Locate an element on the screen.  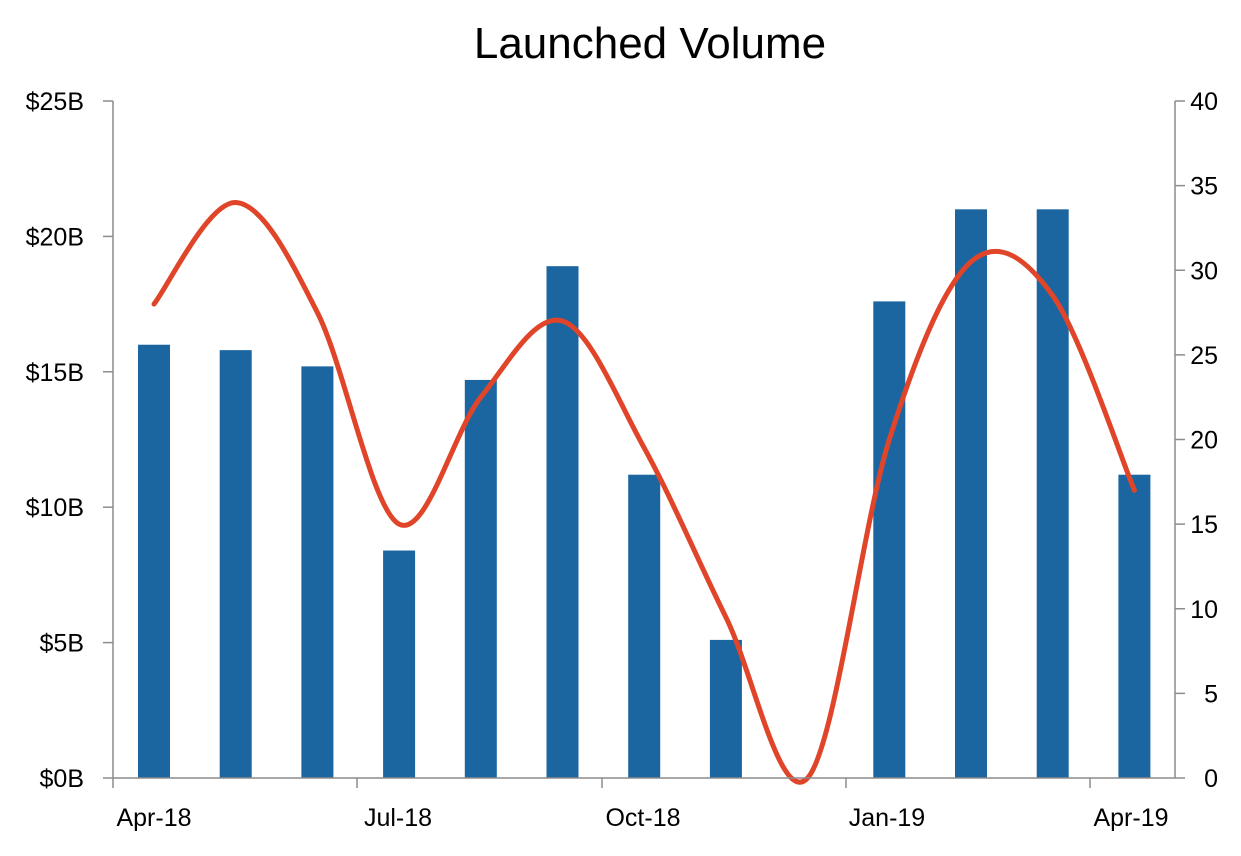
left-tick-label: $20B is located at coordinates (55, 237).